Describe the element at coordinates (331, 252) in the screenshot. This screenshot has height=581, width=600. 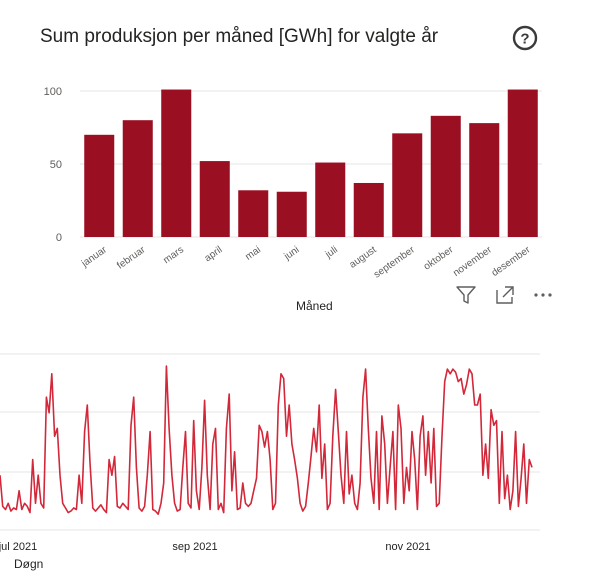
I see `x-tick-label: juli` at that location.